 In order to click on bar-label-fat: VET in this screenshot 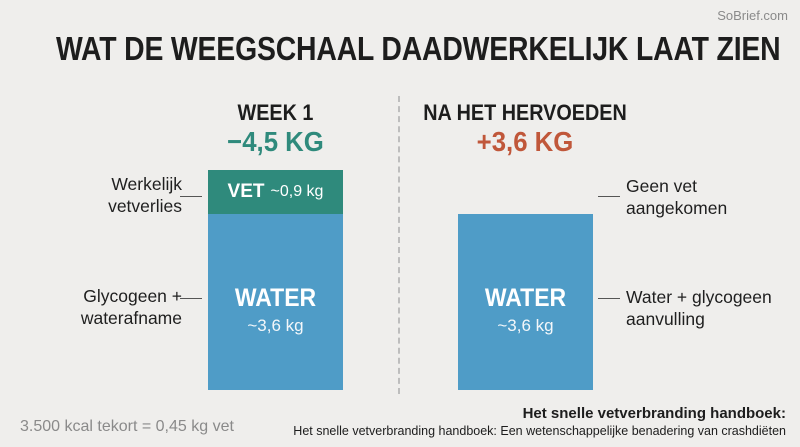, I will do `click(246, 191)`.